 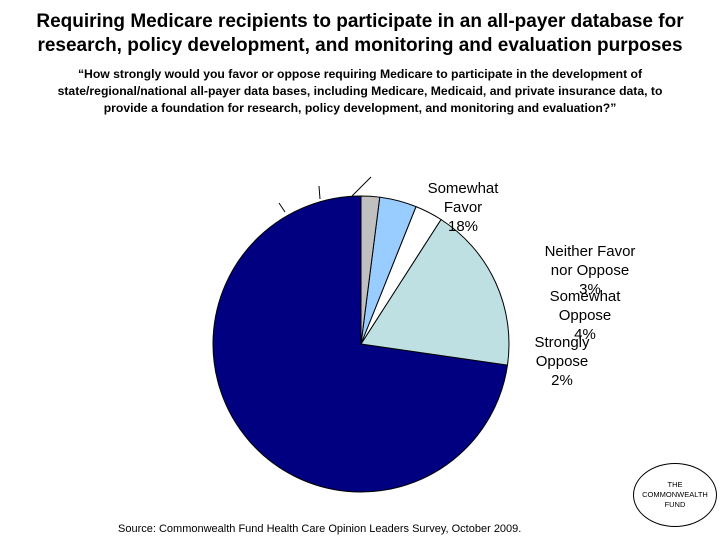 I want to click on slice-label-line: Strongly, so click(x=562, y=342).